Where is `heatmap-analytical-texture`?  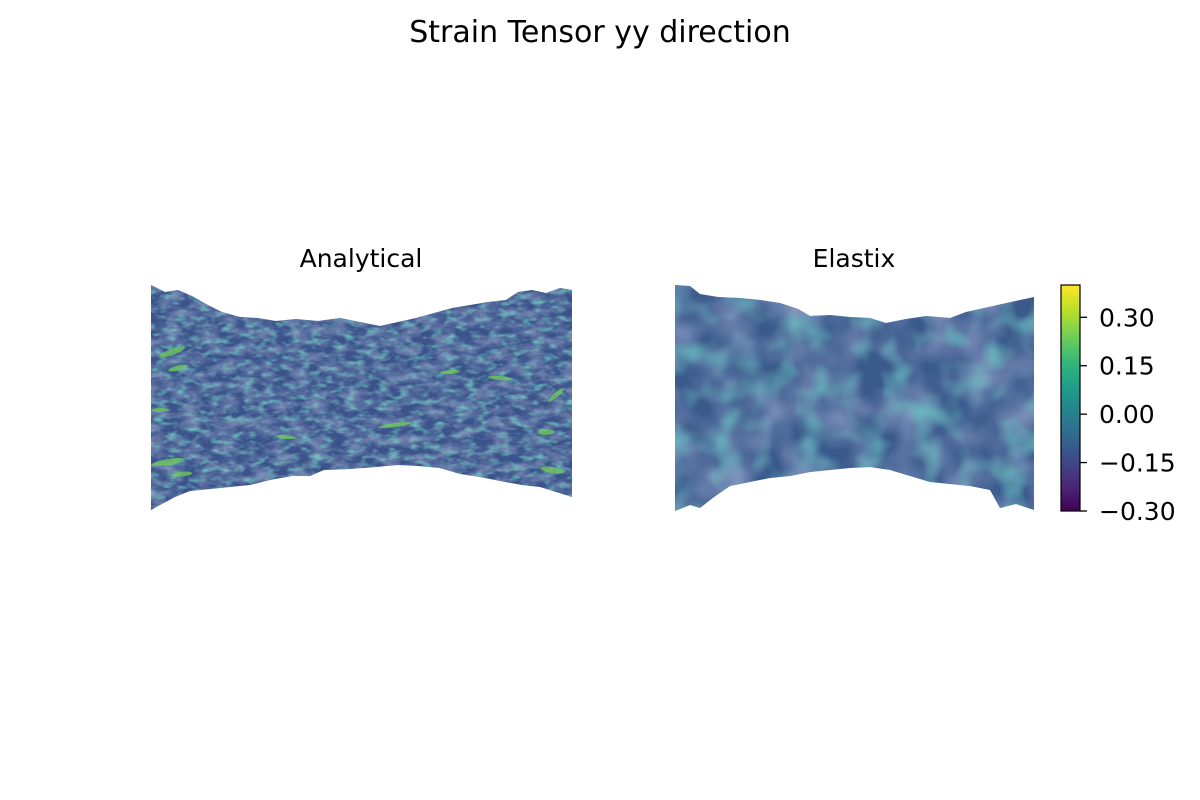
heatmap-analytical-texture is located at coordinates (361, 397).